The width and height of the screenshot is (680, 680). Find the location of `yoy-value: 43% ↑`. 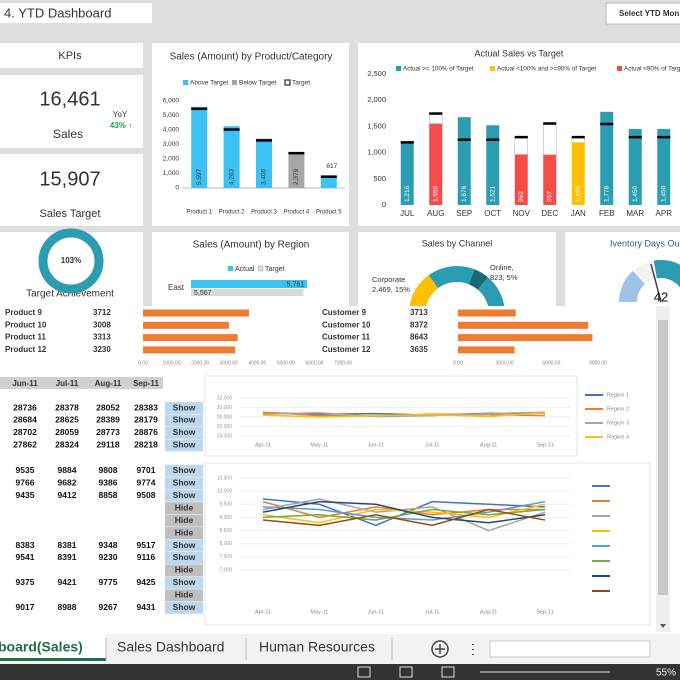

yoy-value: 43% ↑ is located at coordinates (121, 125).